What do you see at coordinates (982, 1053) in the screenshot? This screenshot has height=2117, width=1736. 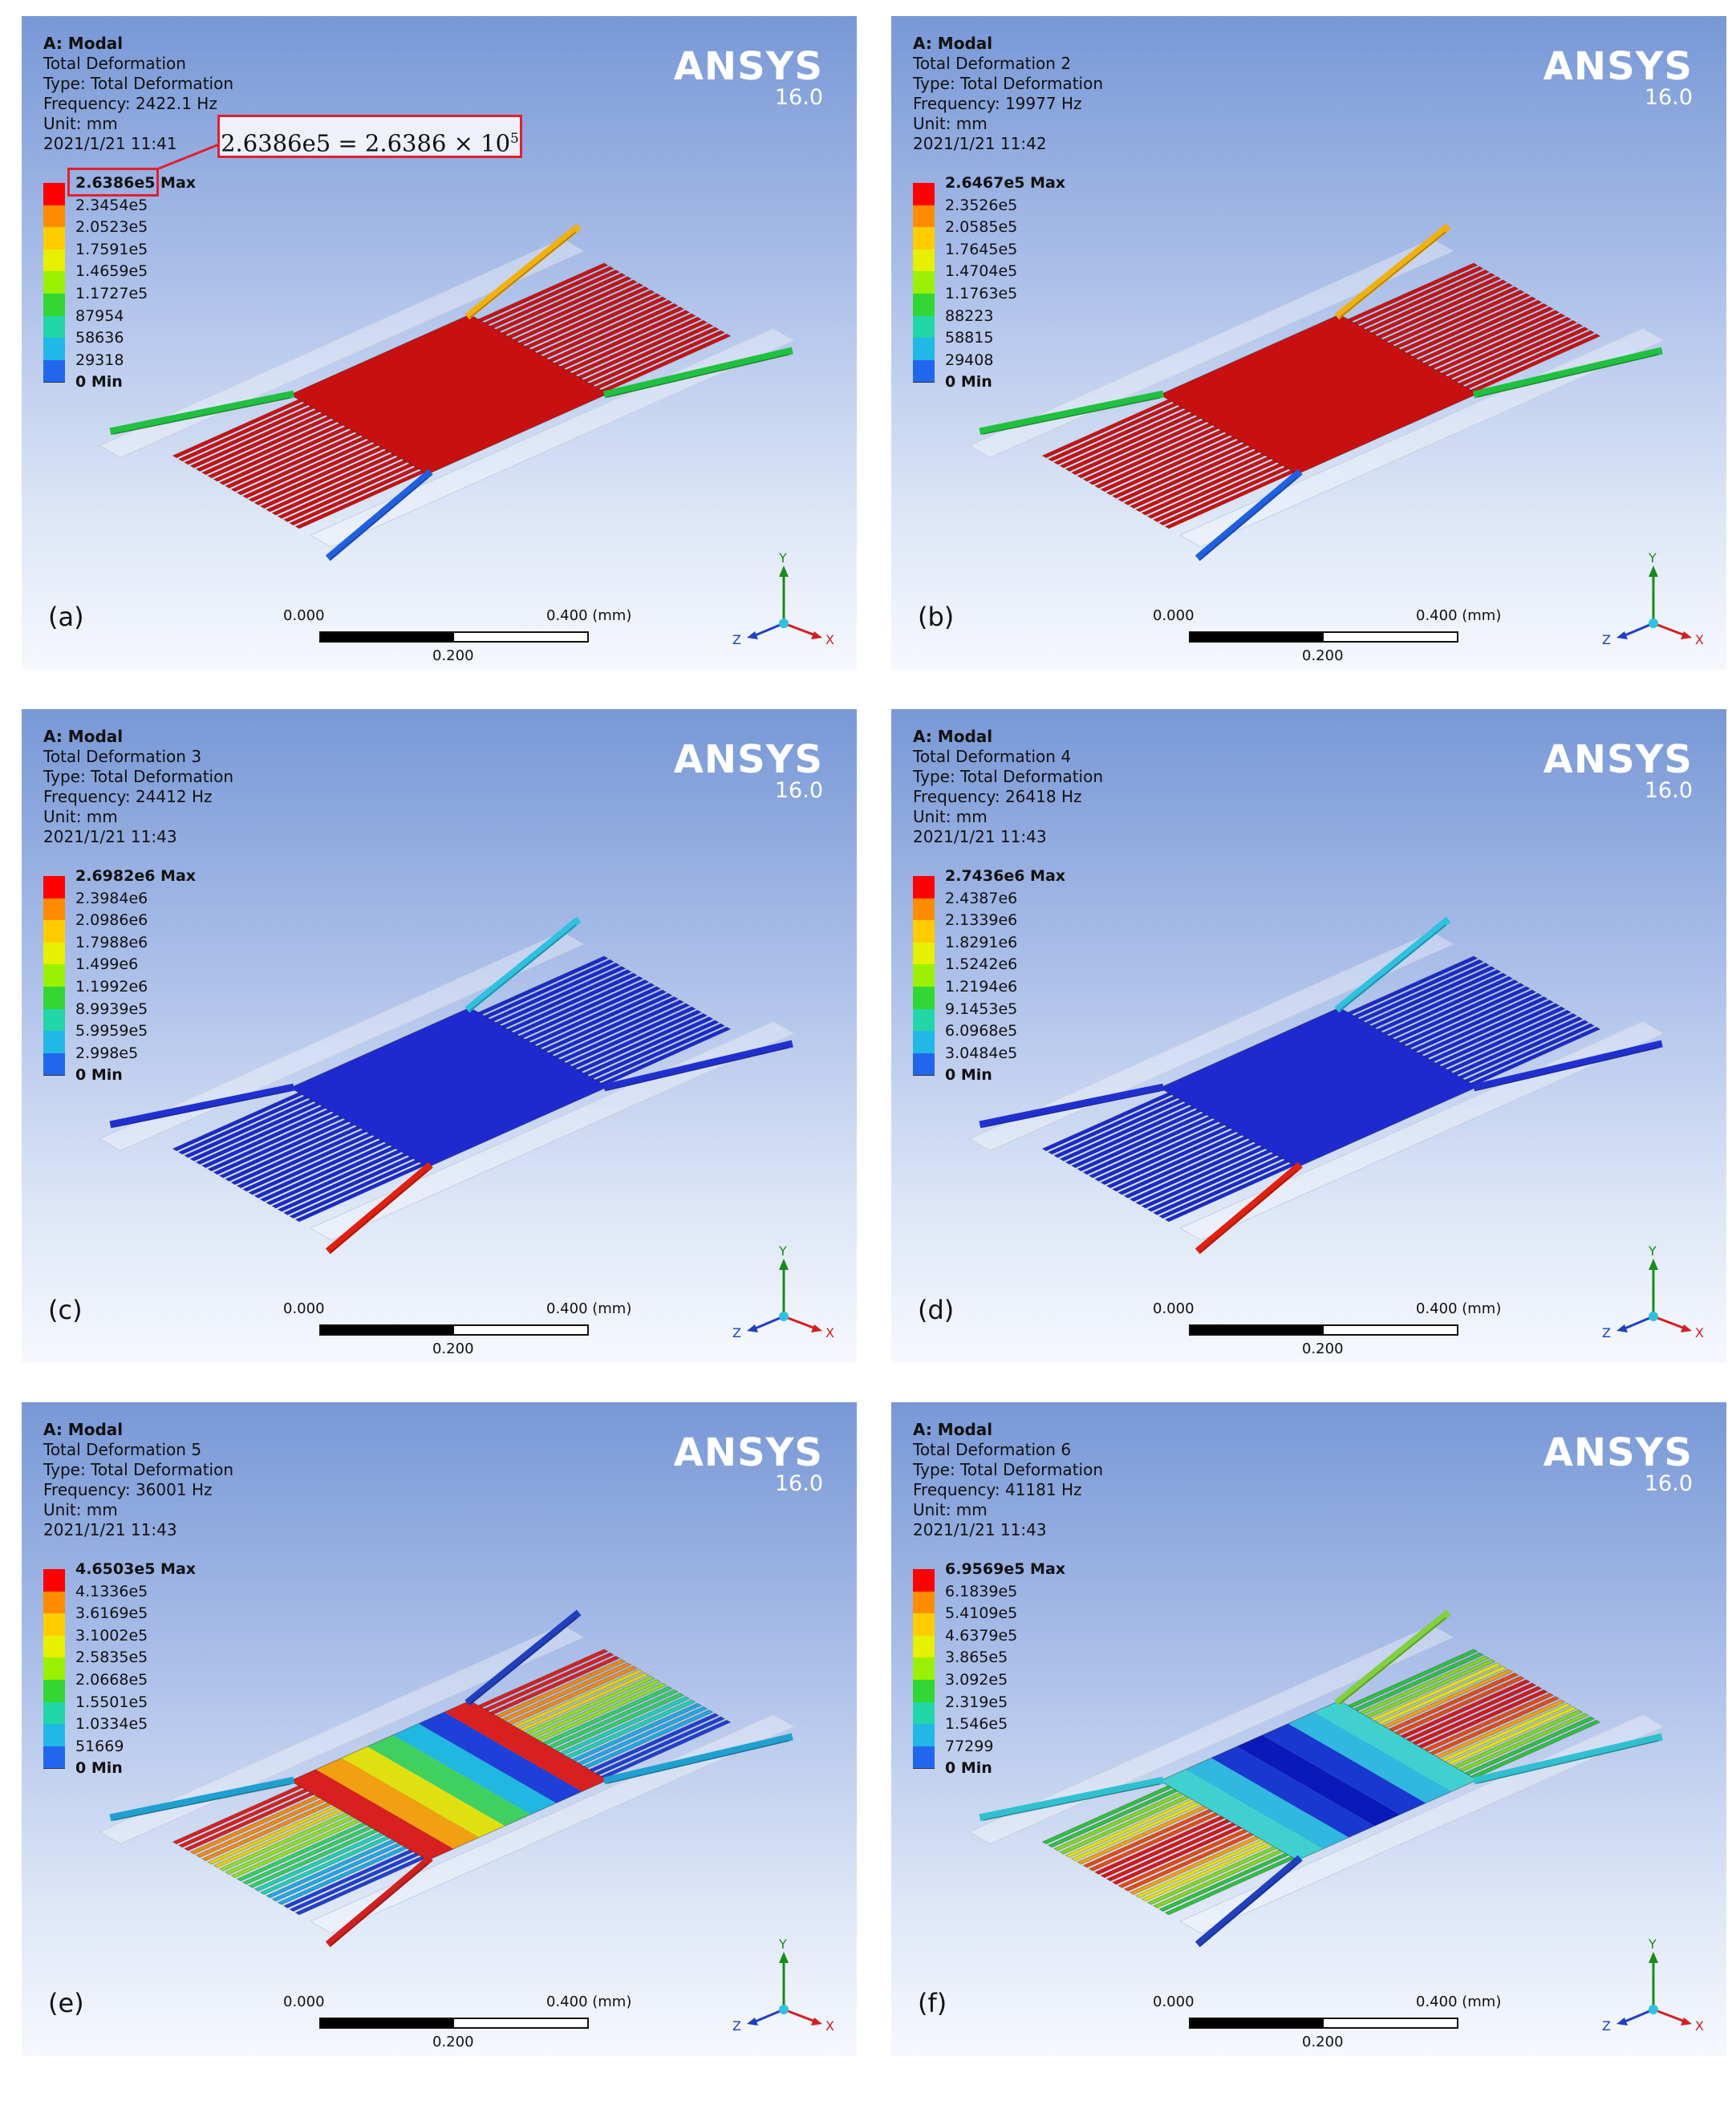 I see `legend-value: 3.0484e5` at bounding box center [982, 1053].